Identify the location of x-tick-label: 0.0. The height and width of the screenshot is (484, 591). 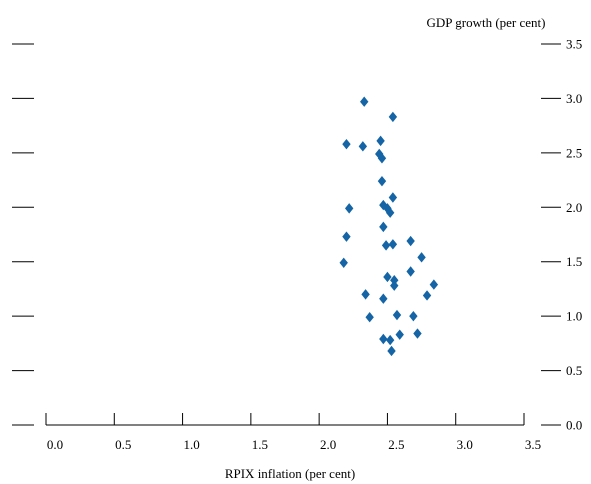
(55, 444).